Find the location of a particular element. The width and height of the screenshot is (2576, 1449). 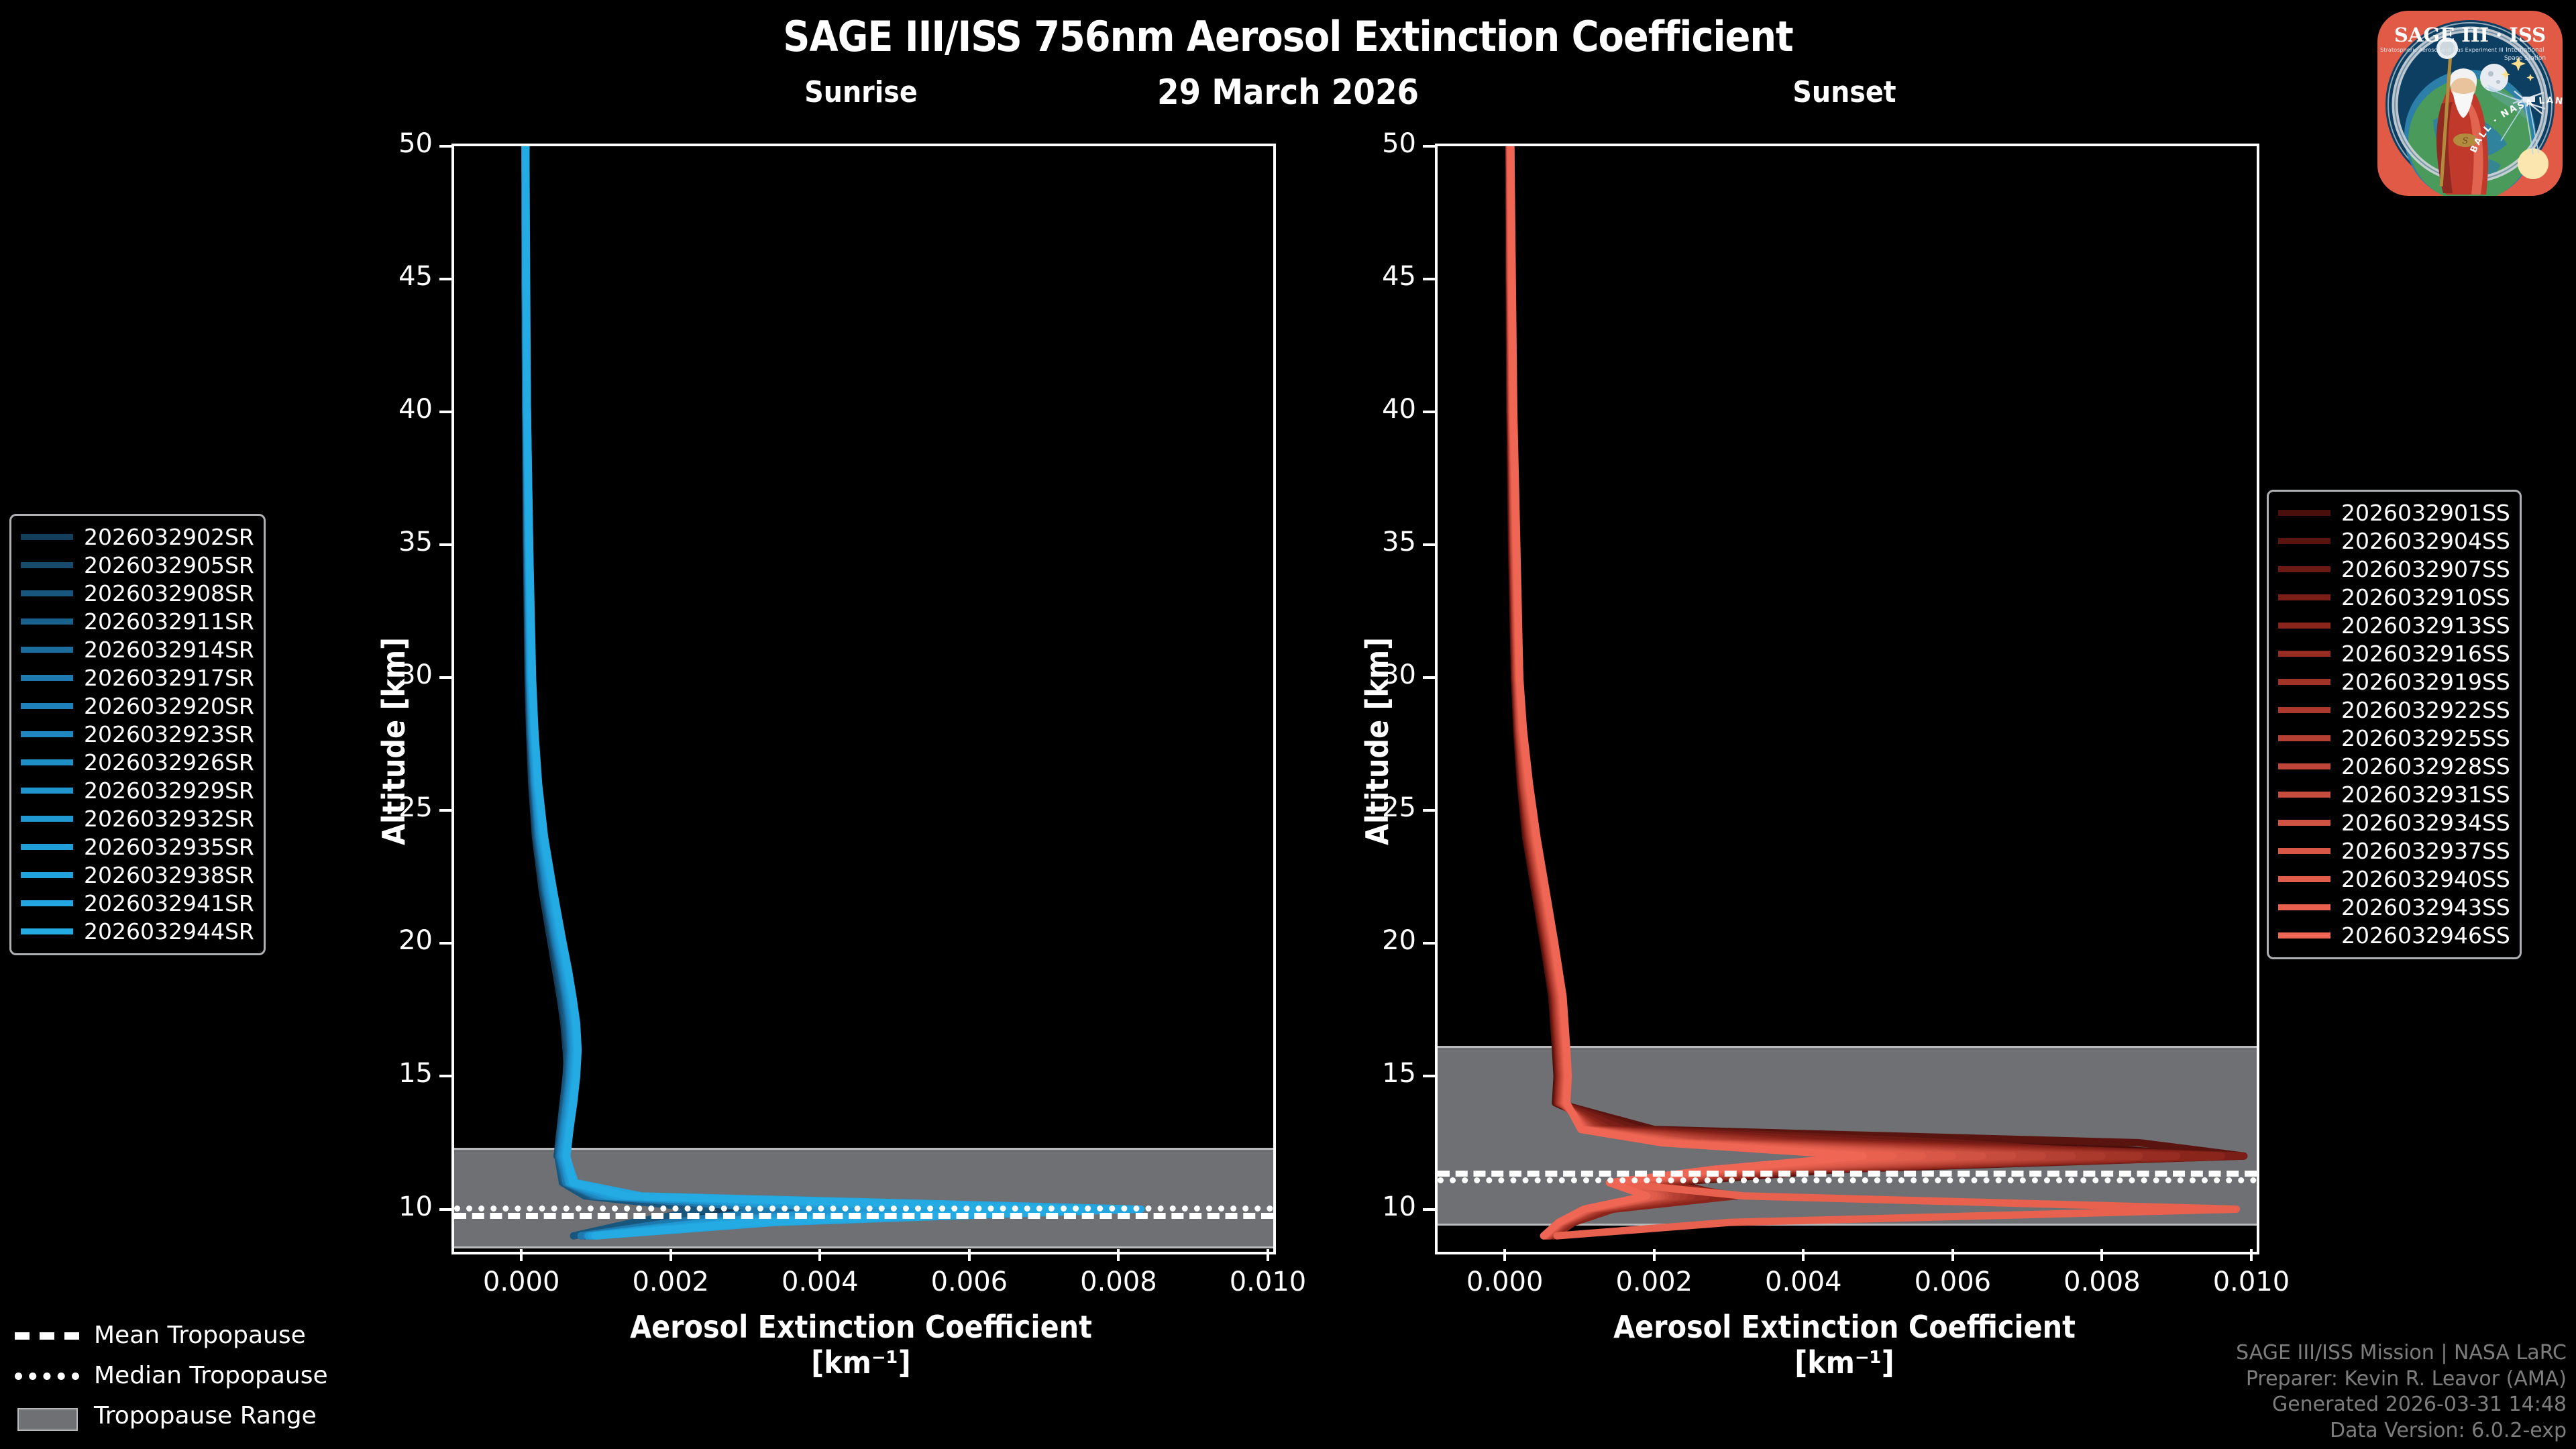

legend-sunrise-item: 2026032917SR is located at coordinates (137, 677).